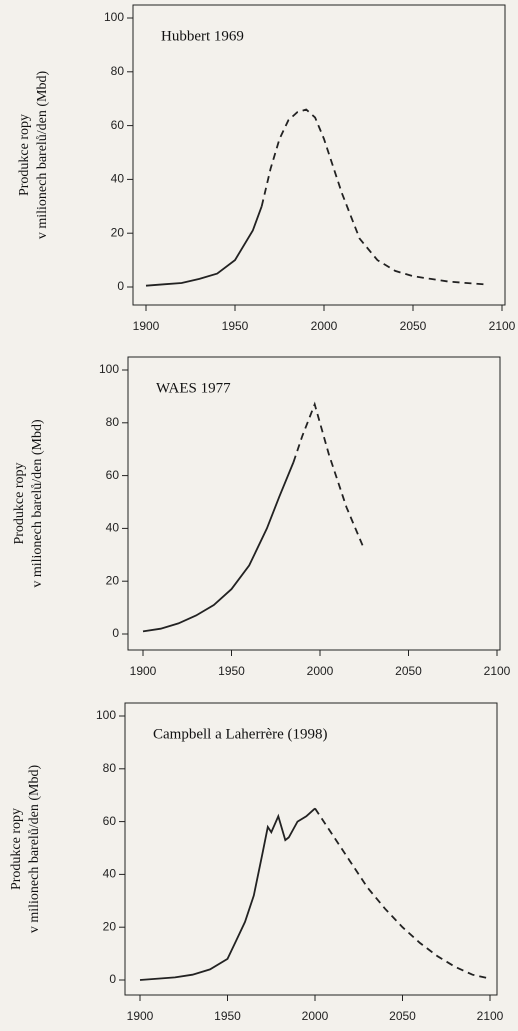 The width and height of the screenshot is (518, 1031). What do you see at coordinates (240, 734) in the screenshot?
I see `chart-title: Campbell a Laherrère (1998)` at bounding box center [240, 734].